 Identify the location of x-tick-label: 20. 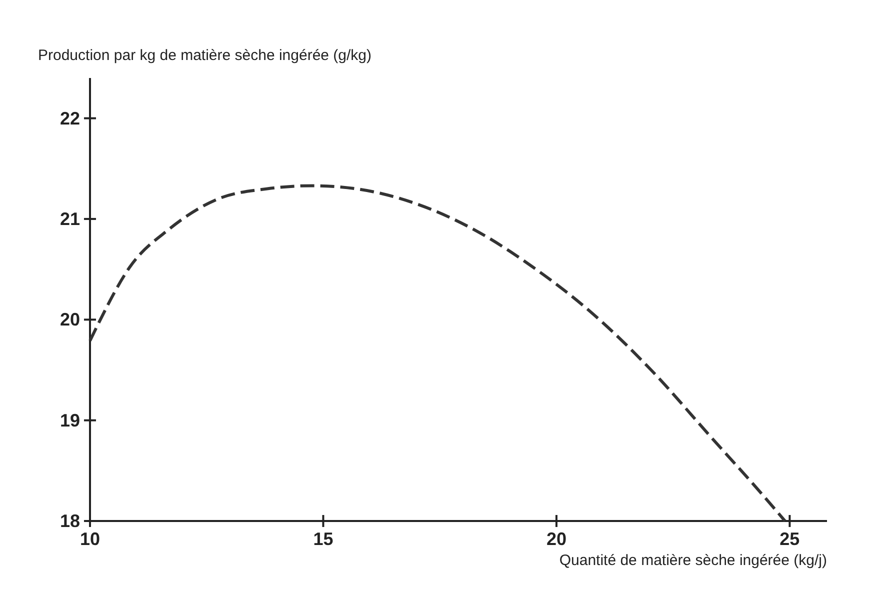
(556, 539).